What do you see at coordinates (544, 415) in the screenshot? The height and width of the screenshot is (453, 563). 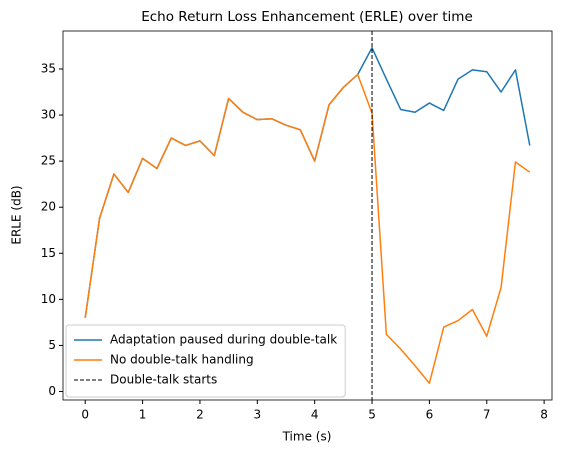 I see `x-tick-label: 8` at bounding box center [544, 415].